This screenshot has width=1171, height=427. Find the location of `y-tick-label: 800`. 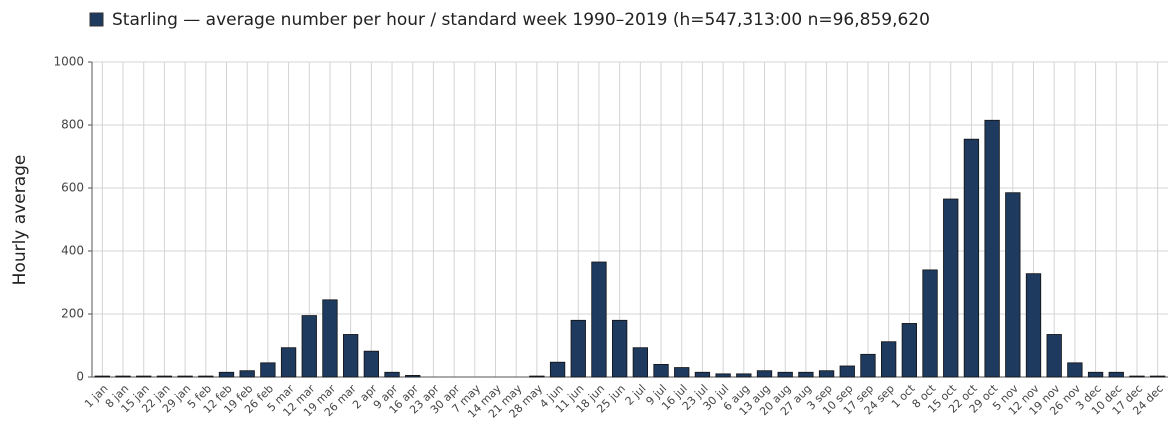

y-tick-label: 800 is located at coordinates (72, 125).